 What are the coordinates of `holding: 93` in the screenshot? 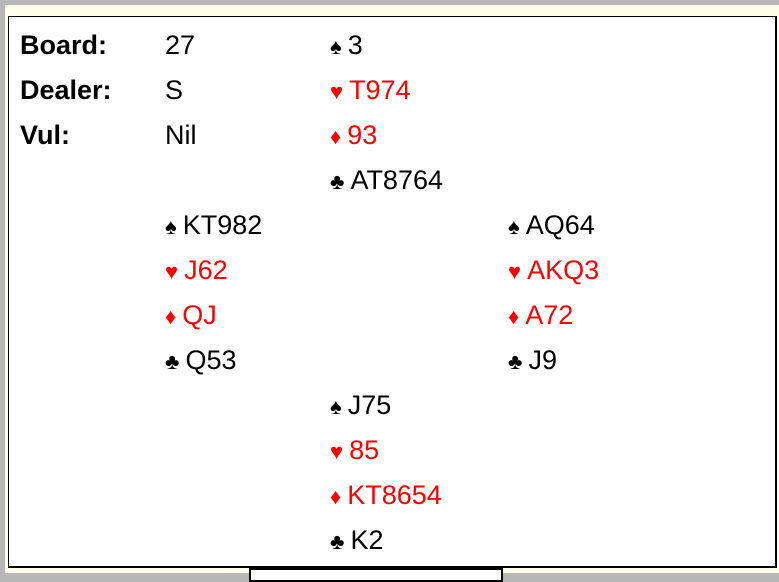 It's located at (362, 135).